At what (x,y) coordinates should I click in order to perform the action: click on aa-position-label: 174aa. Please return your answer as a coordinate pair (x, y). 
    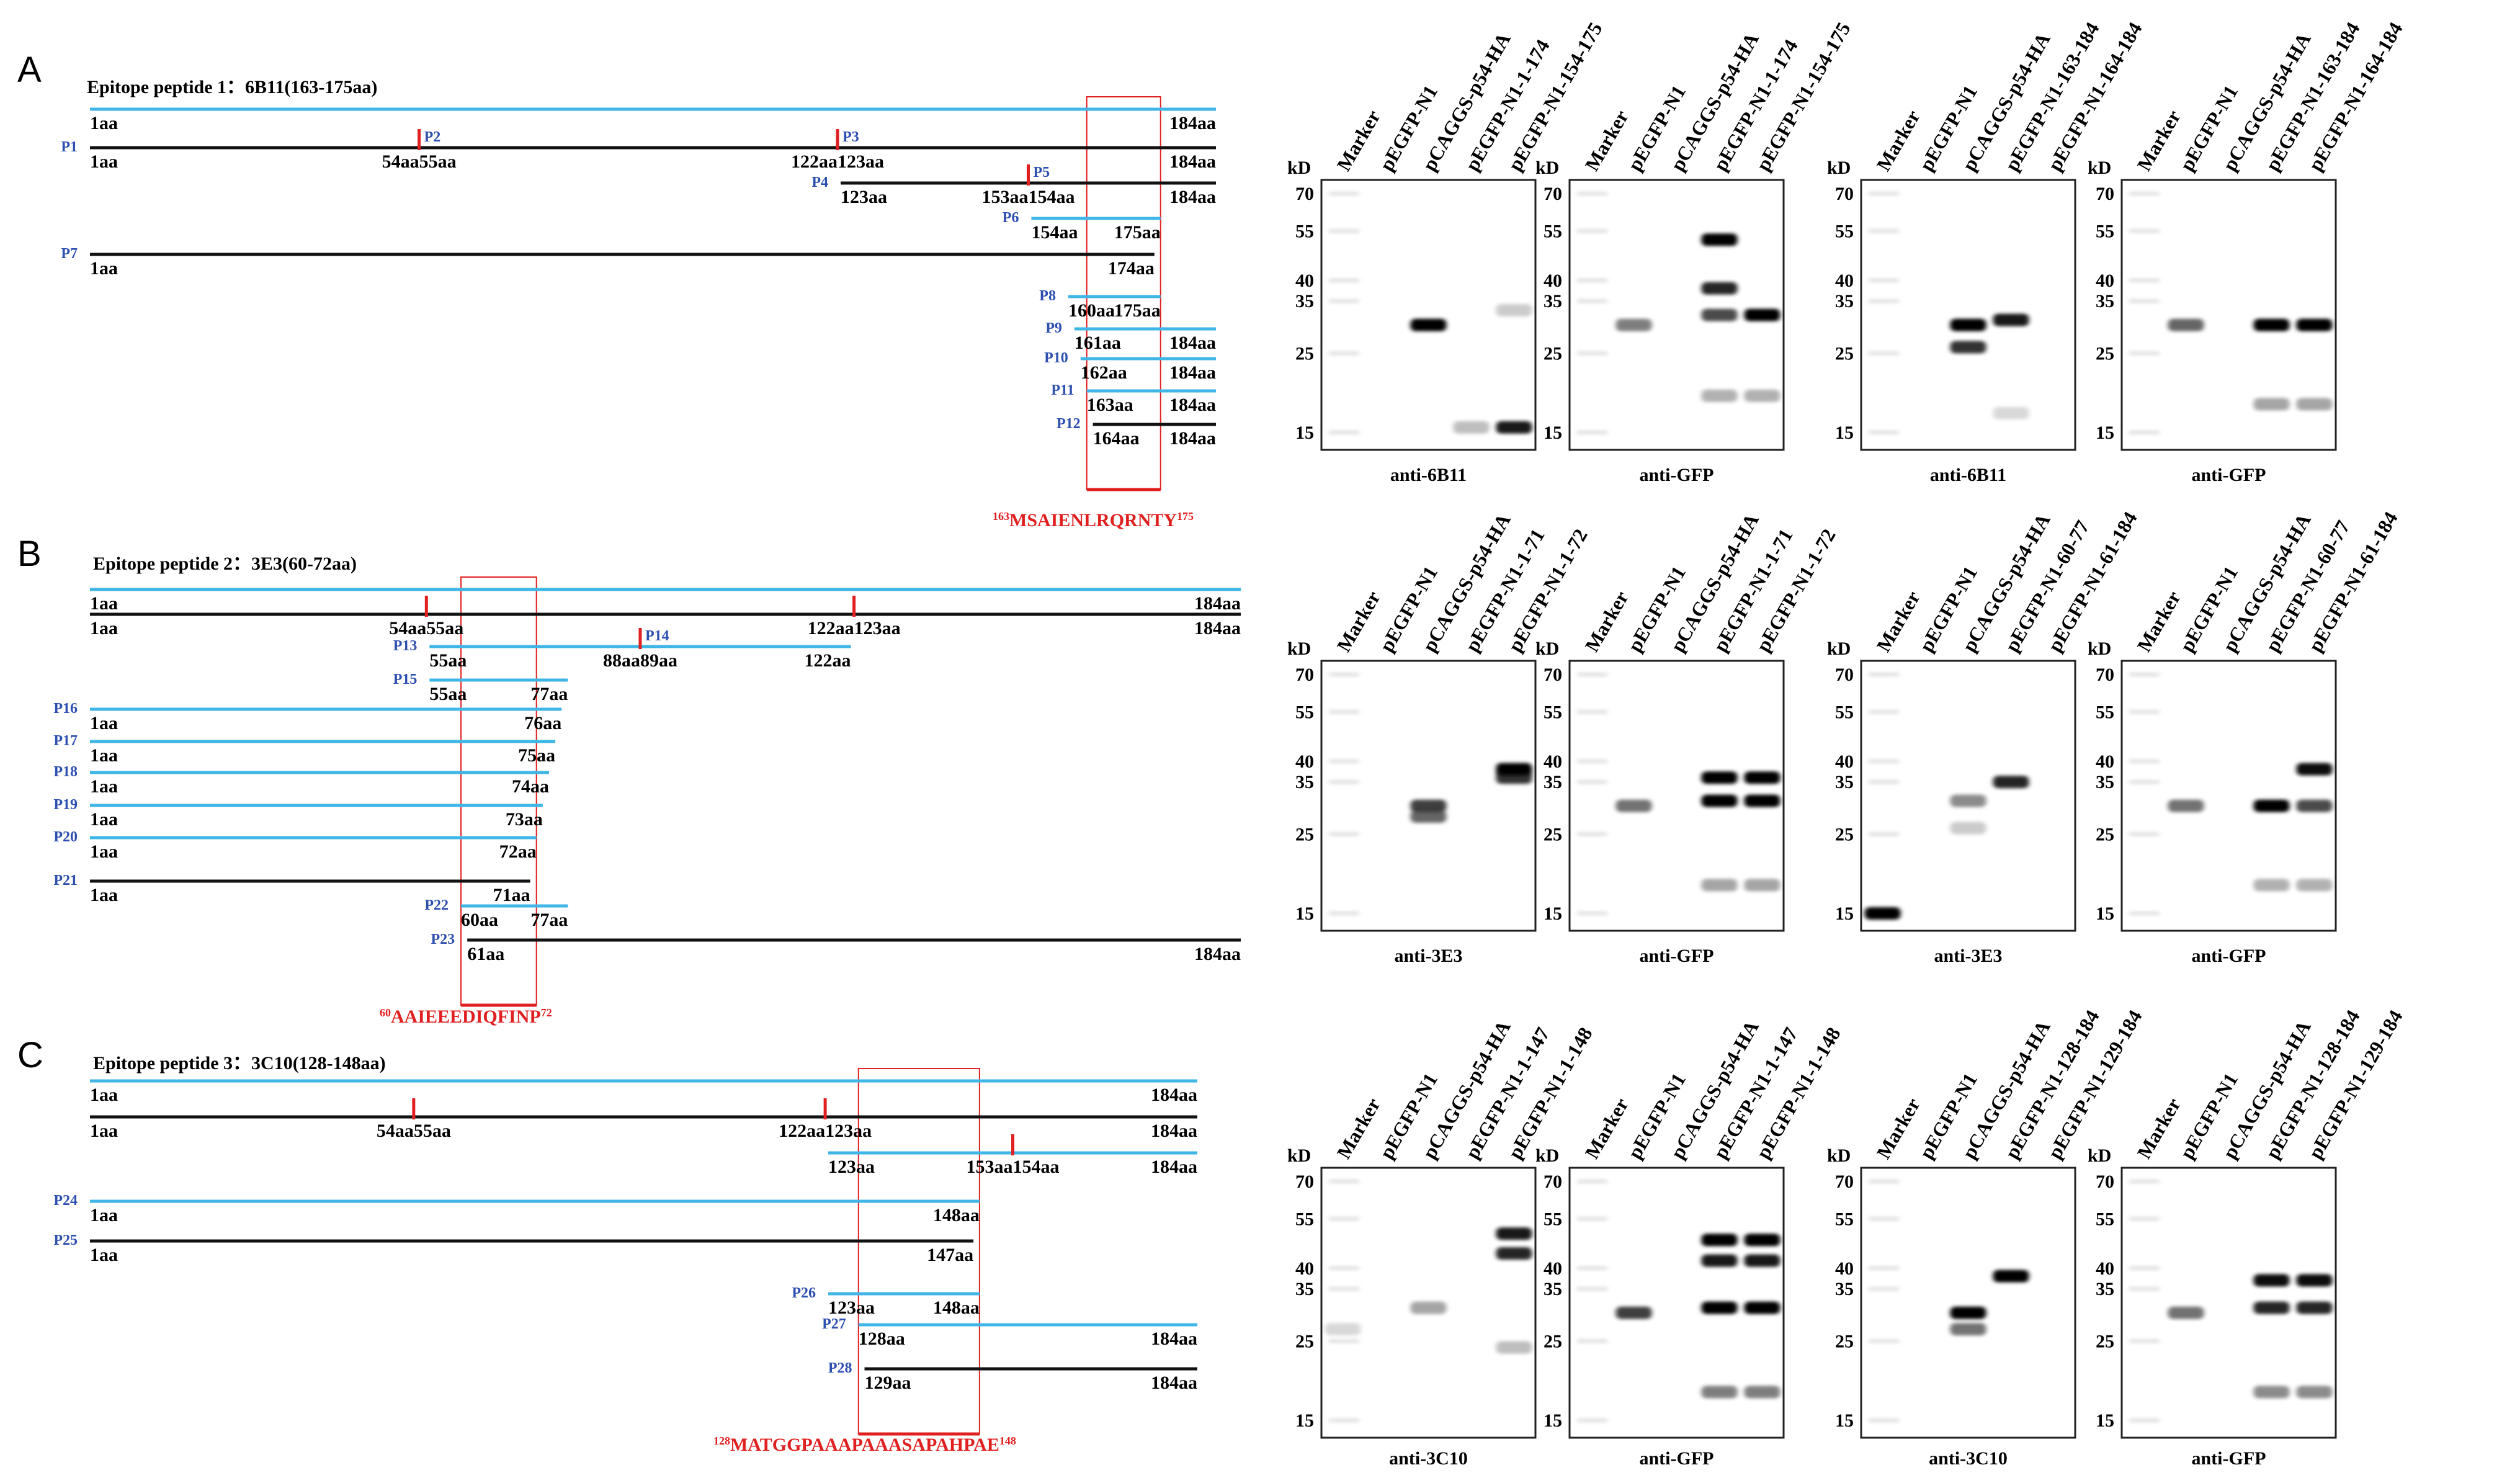
    Looking at the image, I should click on (1131, 268).